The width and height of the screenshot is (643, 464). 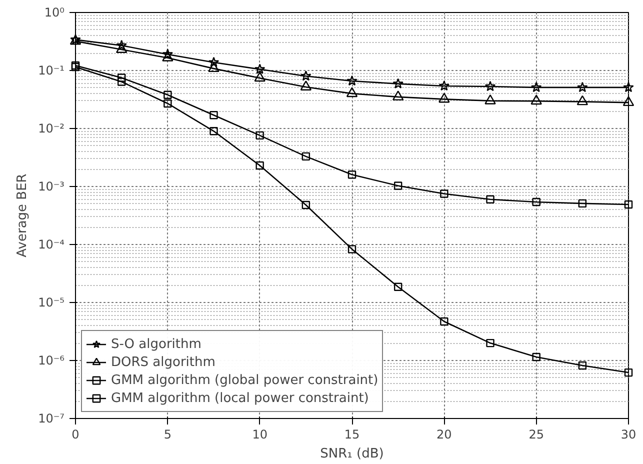 What do you see at coordinates (51, 303) in the screenshot?
I see `y-tick-label: 10⁻⁵` at bounding box center [51, 303].